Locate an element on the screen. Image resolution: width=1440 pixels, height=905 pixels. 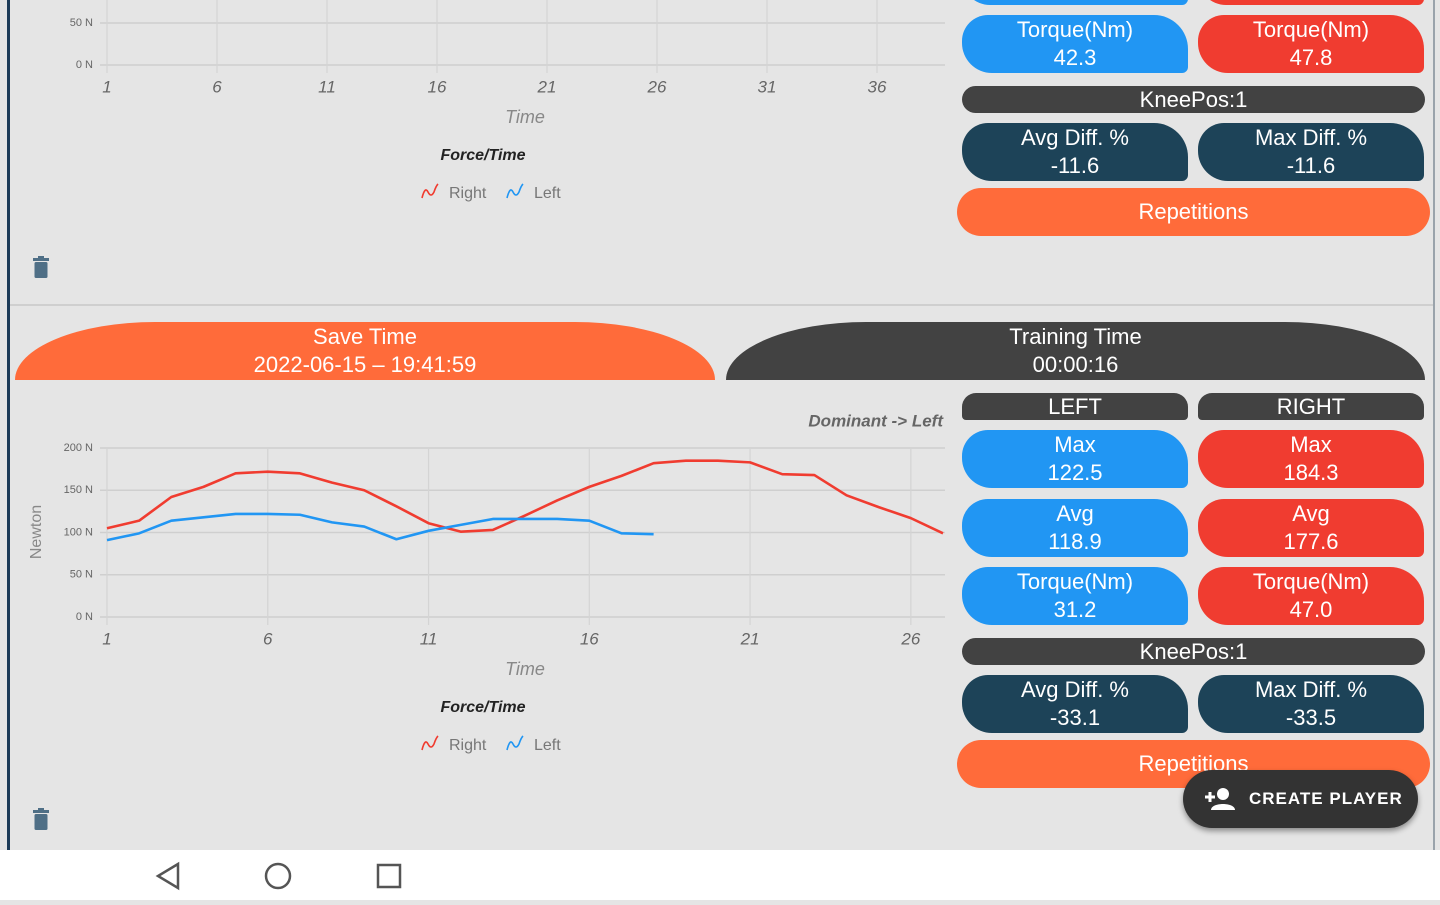
x-tick-label: 36 is located at coordinates (877, 86).